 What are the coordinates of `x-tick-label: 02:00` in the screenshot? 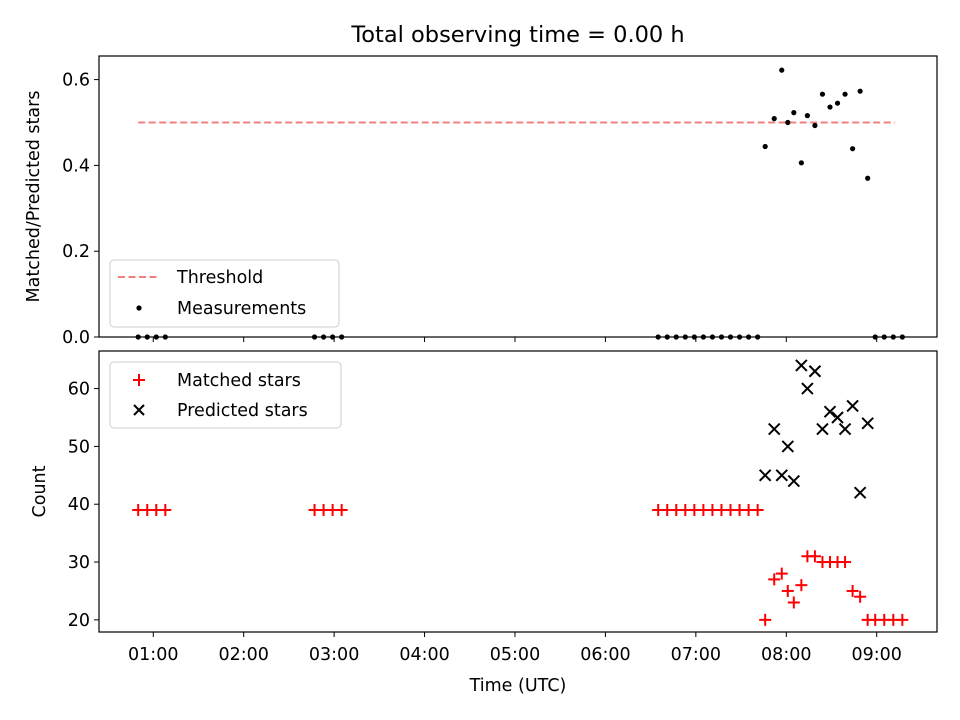 It's located at (243, 655).